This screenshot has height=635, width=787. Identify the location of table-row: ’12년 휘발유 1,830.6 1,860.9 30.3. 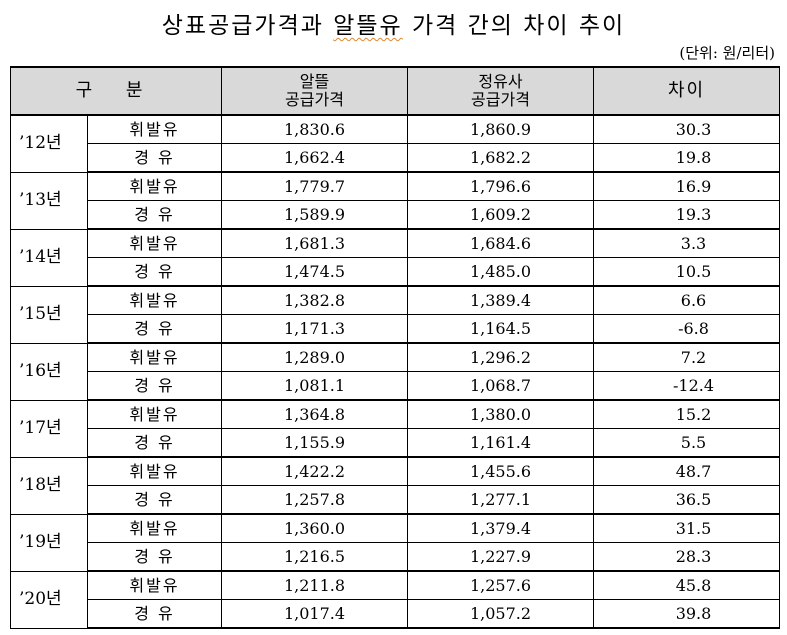
(395, 143).